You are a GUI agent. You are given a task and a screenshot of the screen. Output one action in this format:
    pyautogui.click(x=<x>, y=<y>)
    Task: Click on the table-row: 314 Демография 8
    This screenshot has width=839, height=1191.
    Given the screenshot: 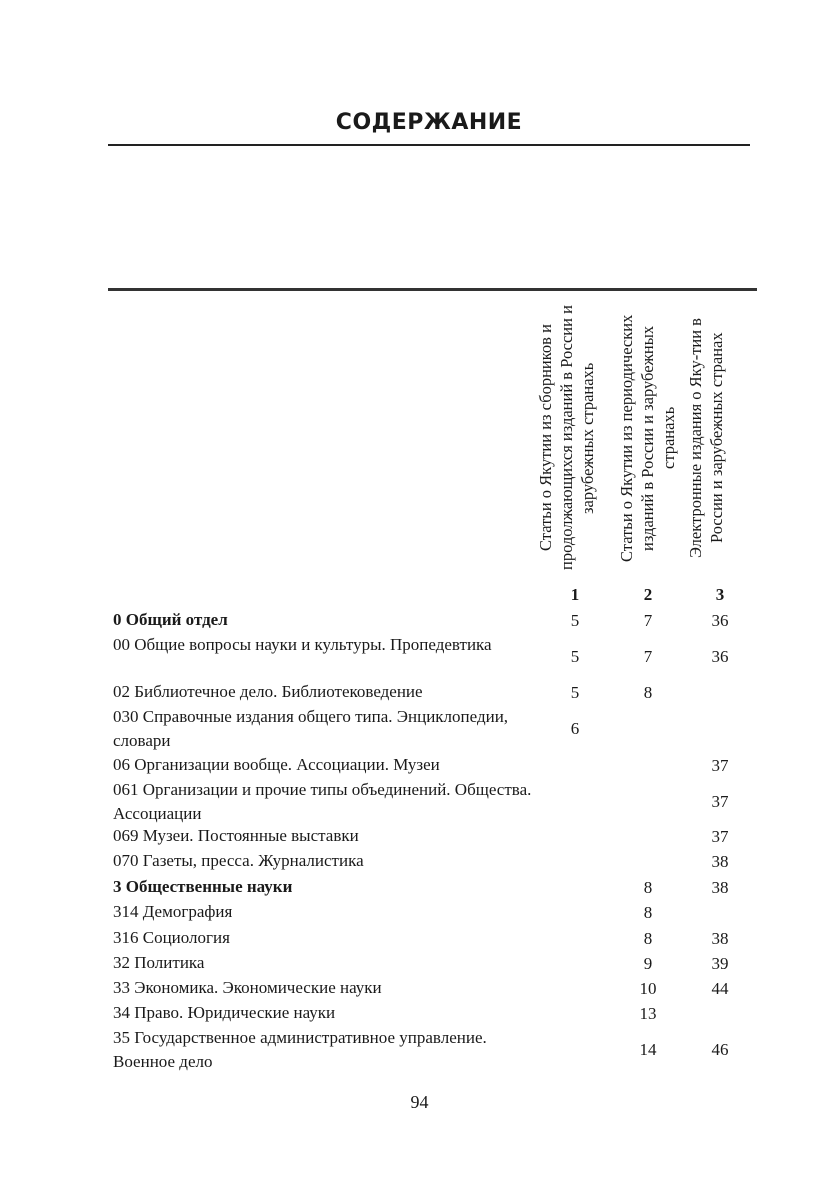 What is the action you would take?
    pyautogui.click(x=433, y=912)
    